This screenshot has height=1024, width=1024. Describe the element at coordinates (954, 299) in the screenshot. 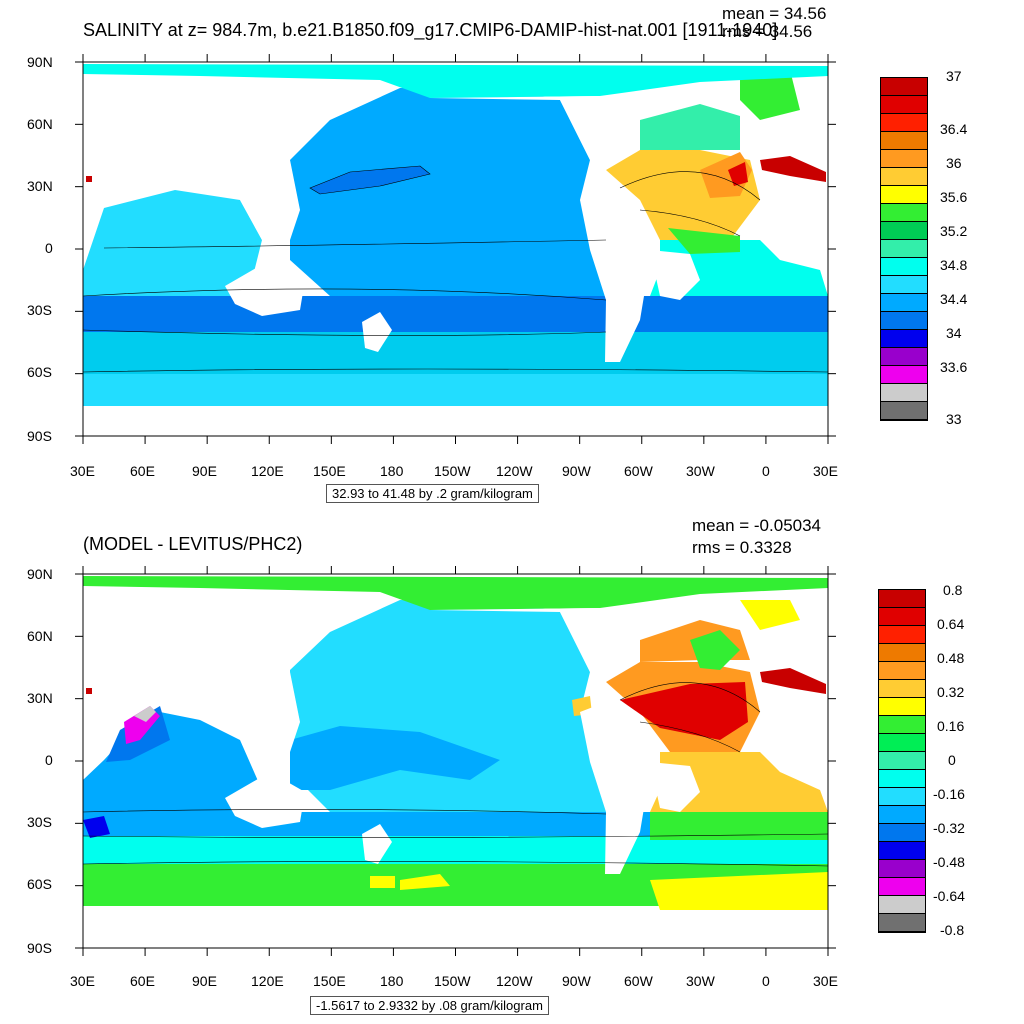

I see `colorbar-label: 34.4` at that location.